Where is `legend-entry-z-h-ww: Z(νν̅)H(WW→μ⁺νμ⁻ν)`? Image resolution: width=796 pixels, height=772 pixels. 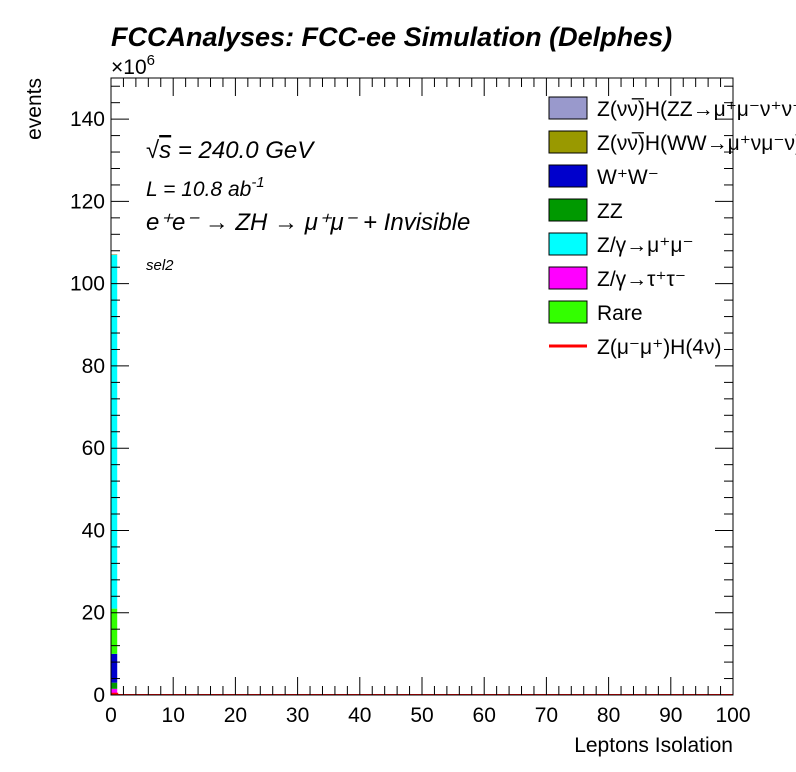 legend-entry-z-h-ww: Z(νν̅)H(WW→μ⁺νμ⁻ν) is located at coordinates (672, 142).